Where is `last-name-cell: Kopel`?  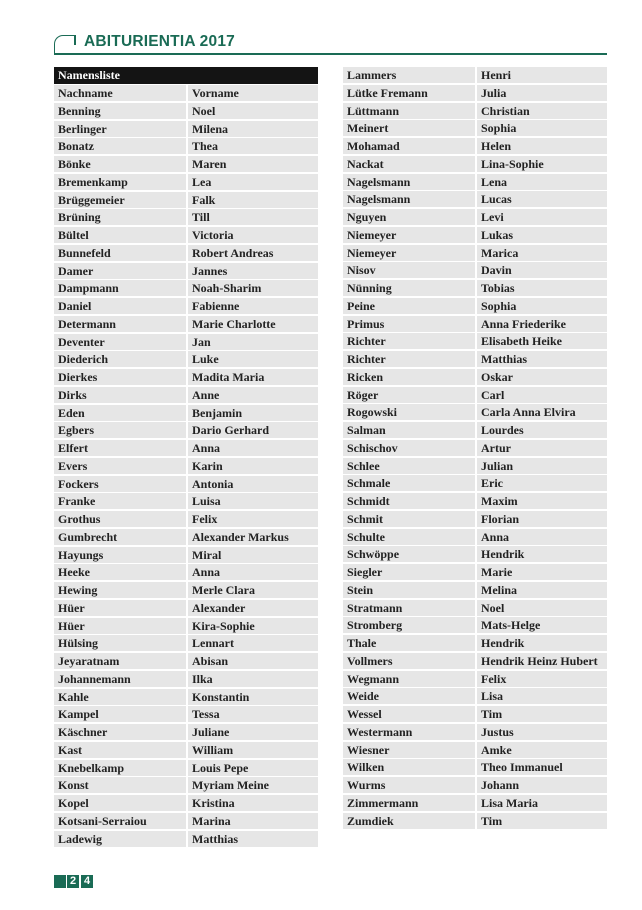 last-name-cell: Kopel is located at coordinates (120, 803).